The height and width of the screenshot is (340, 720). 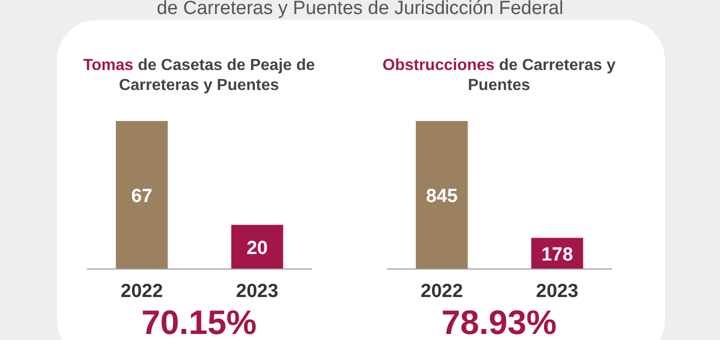 What do you see at coordinates (442, 196) in the screenshot?
I see `data-label: 845` at bounding box center [442, 196].